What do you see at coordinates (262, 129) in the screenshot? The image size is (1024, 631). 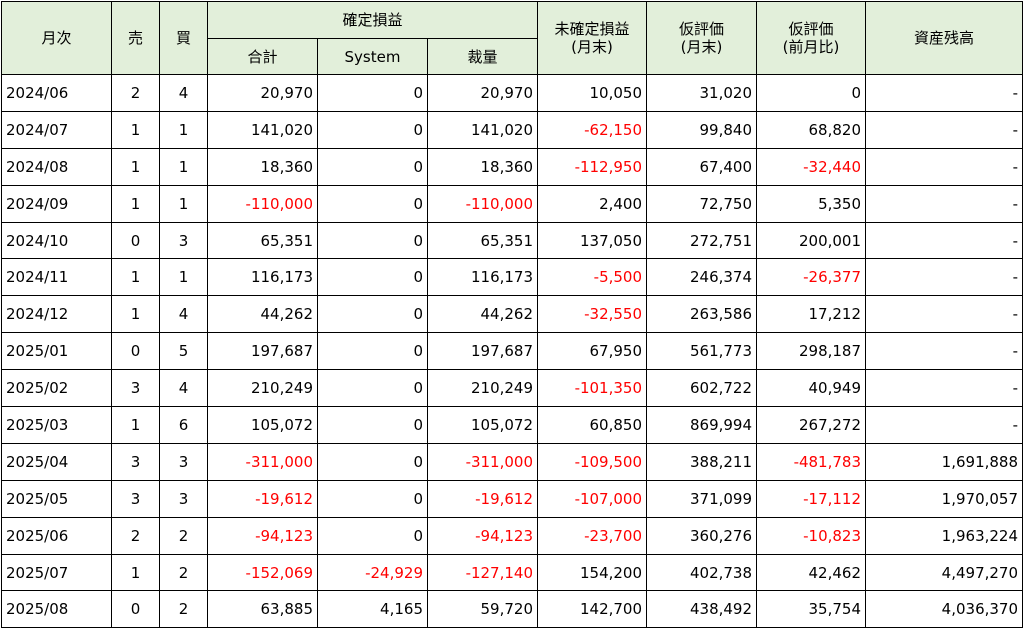 I see `cell-realized-total: 141,020` at bounding box center [262, 129].